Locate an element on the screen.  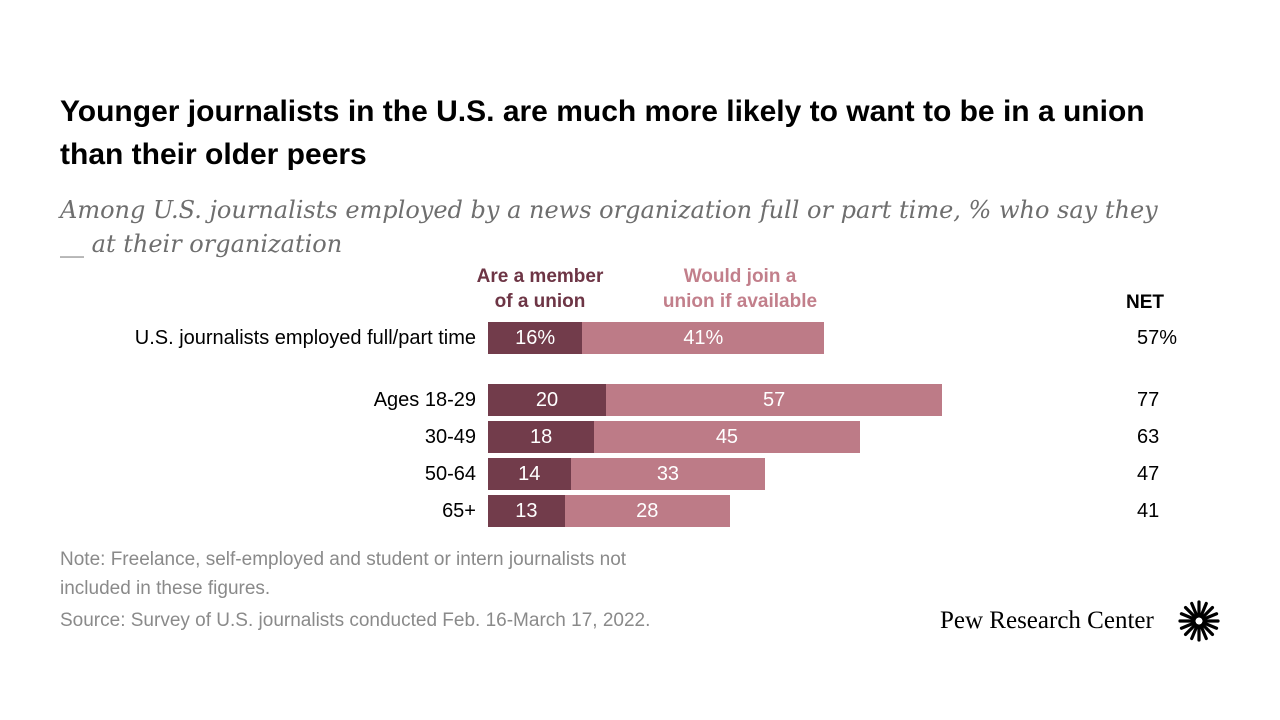
legend-member: Are a member of a union is located at coordinates (540, 289).